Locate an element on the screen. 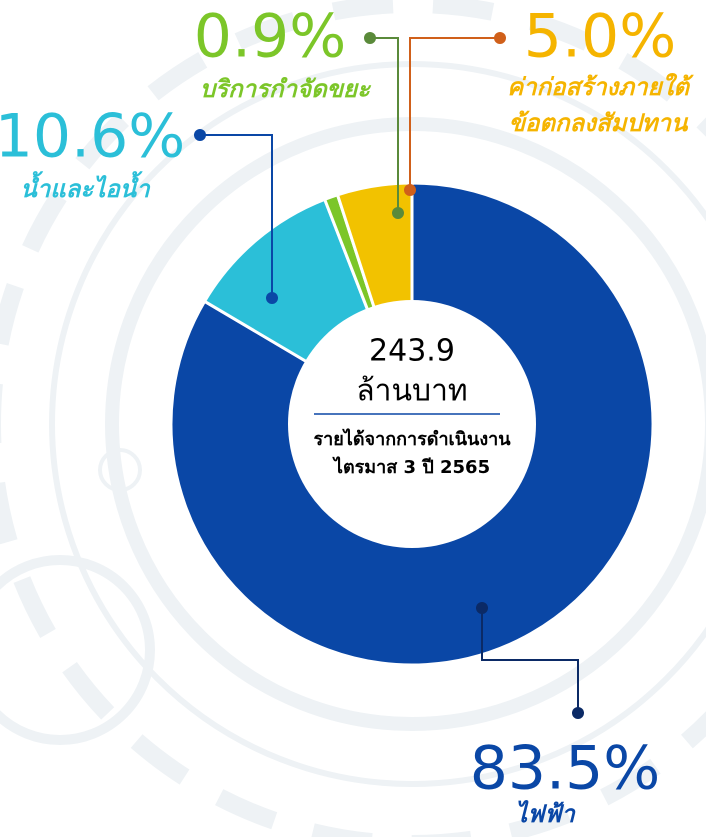  value-label: 5.0% is located at coordinates (600, 37).